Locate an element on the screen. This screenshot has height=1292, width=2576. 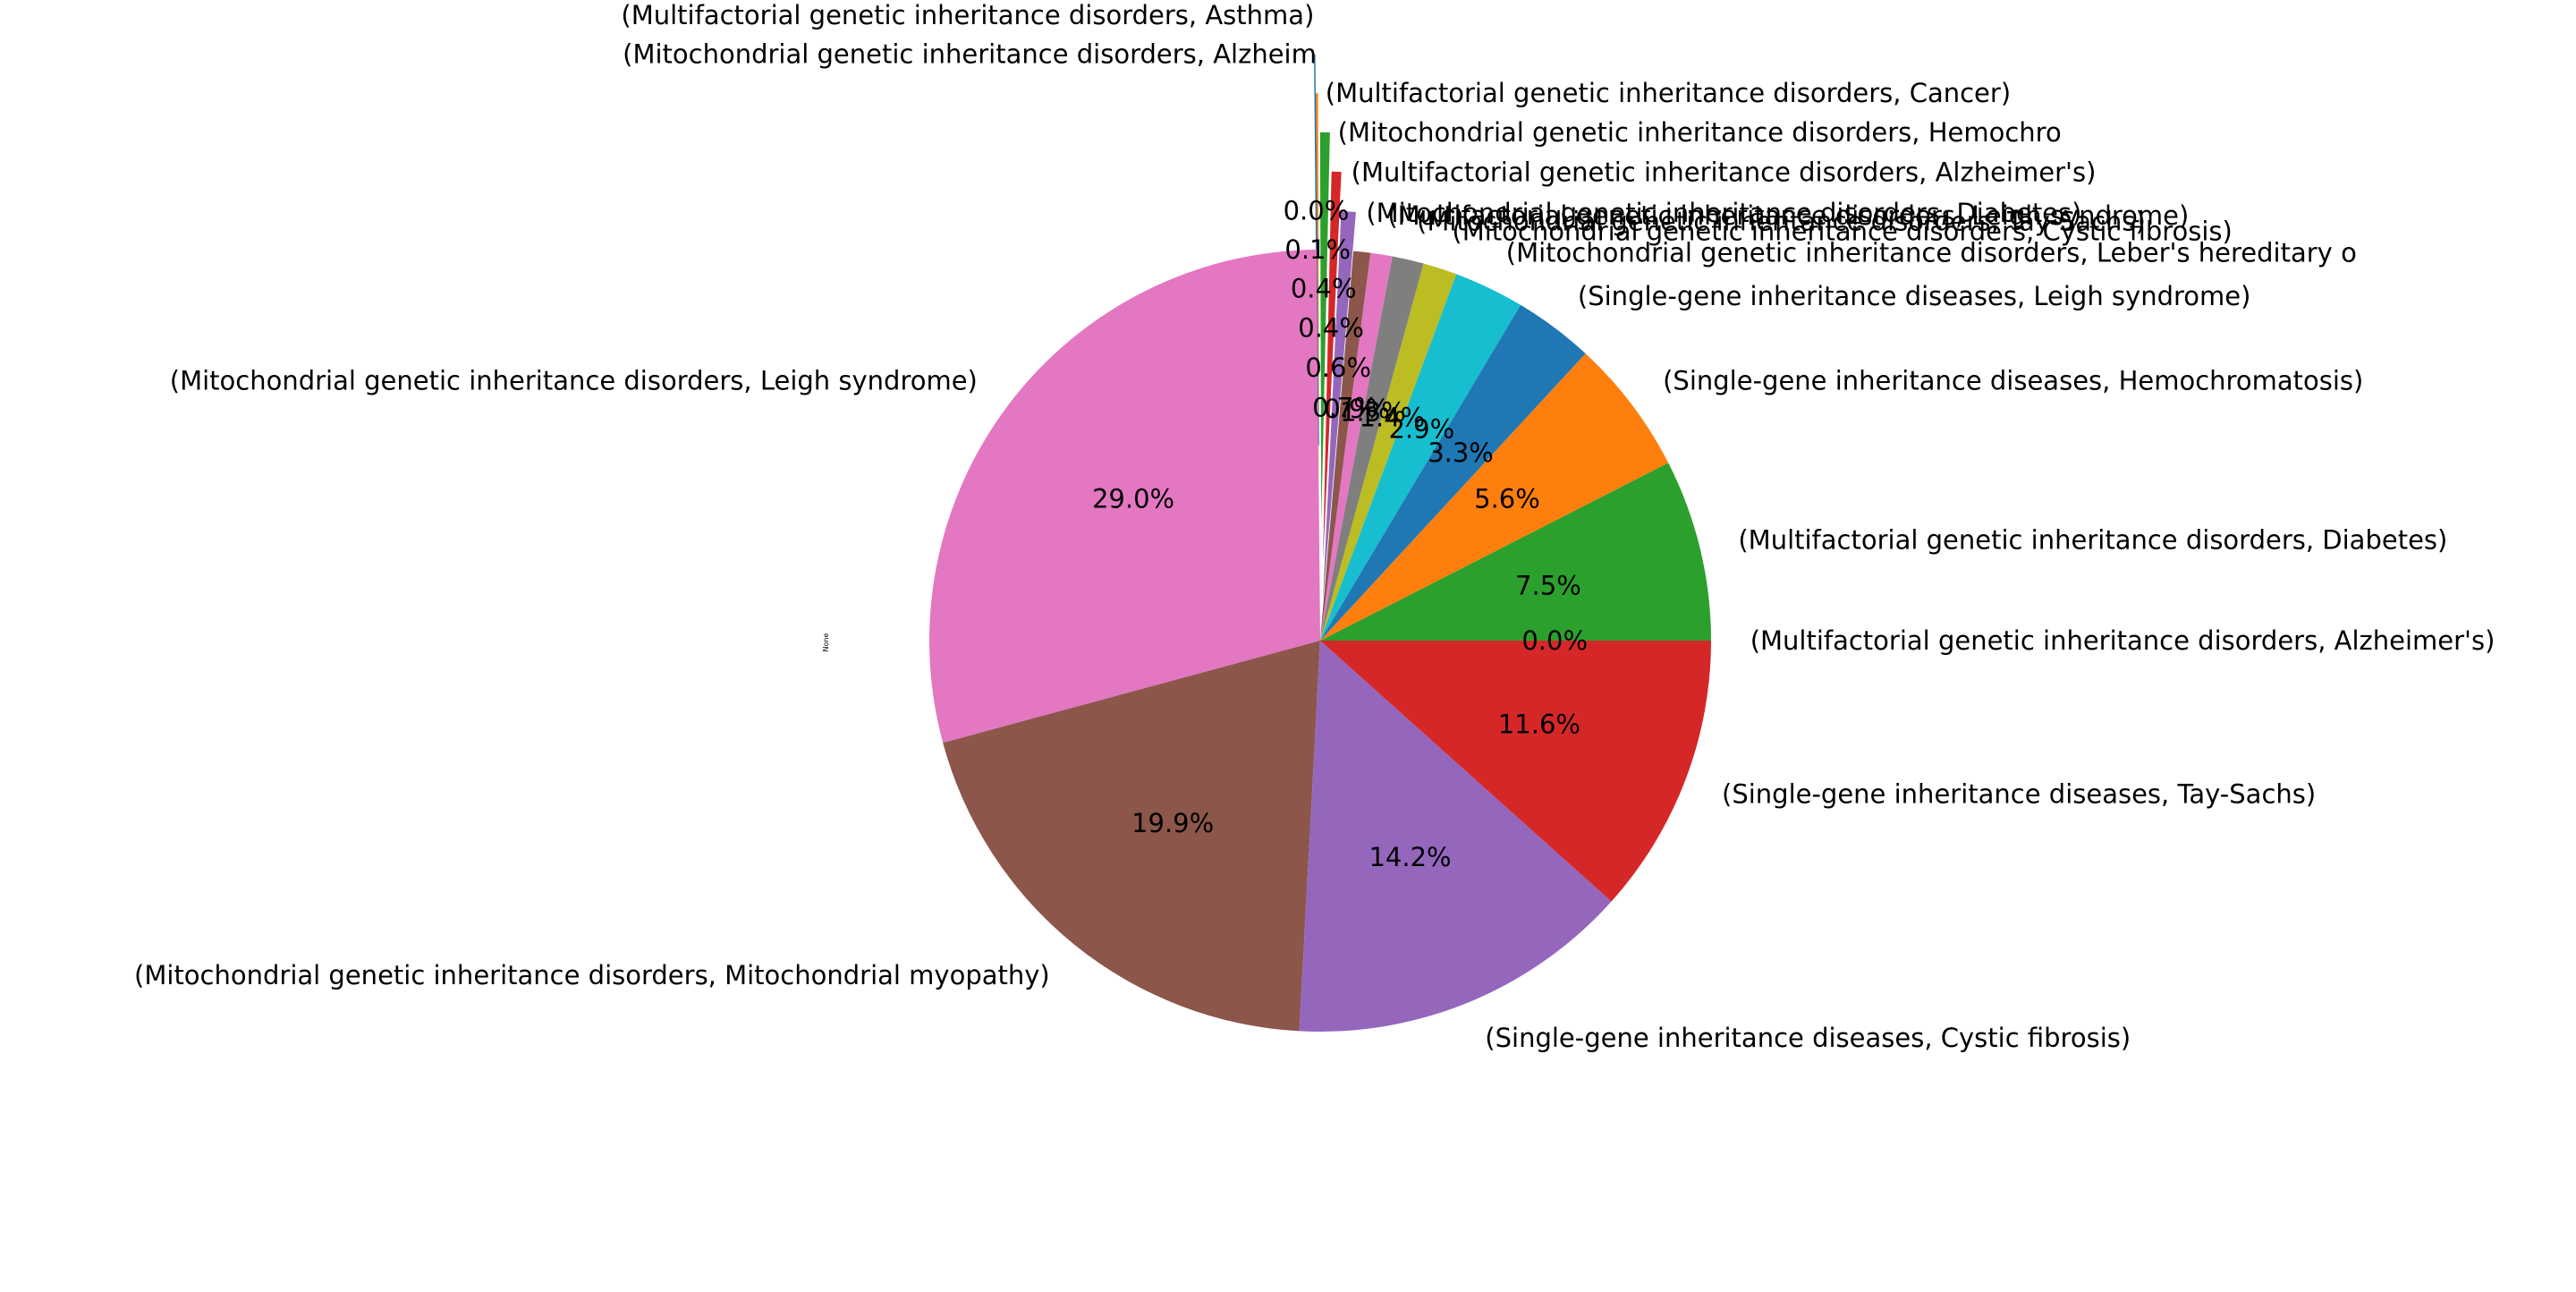
slice-percent-label: 5.6% is located at coordinates (1507, 499).